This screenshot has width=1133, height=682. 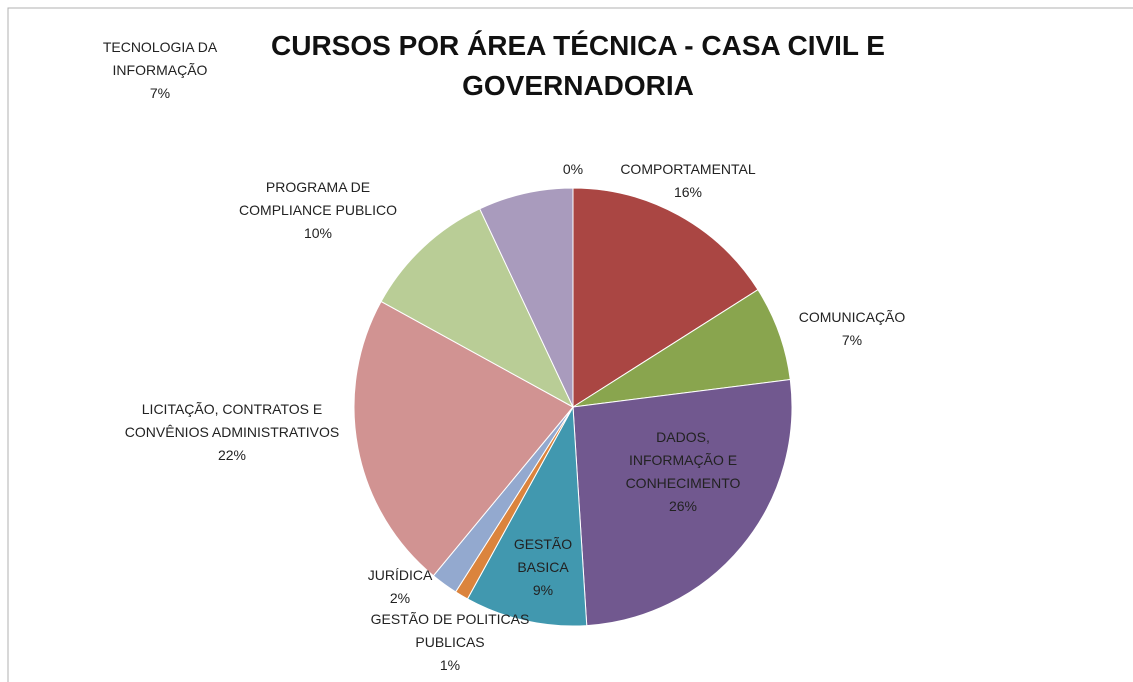 I want to click on slice-label: COMPORTAMENTAL 16%, so click(x=688, y=181).